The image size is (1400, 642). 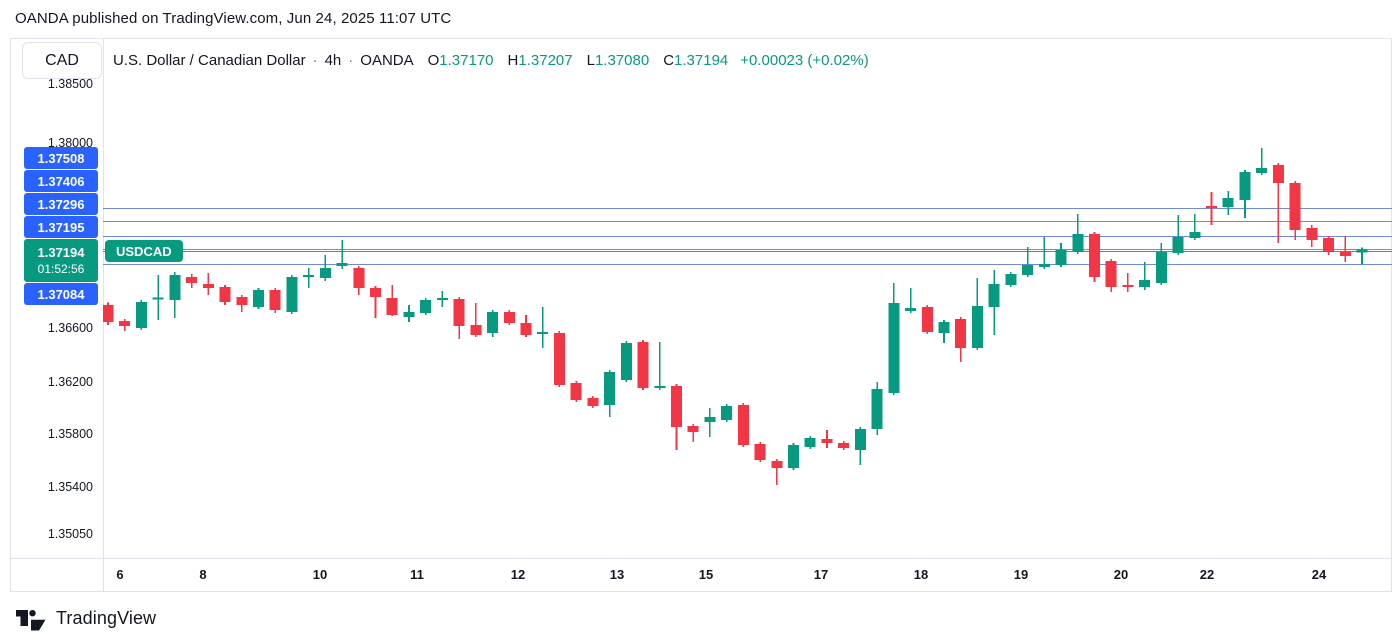 I want to click on time-tick-label: 12, so click(x=518, y=574).